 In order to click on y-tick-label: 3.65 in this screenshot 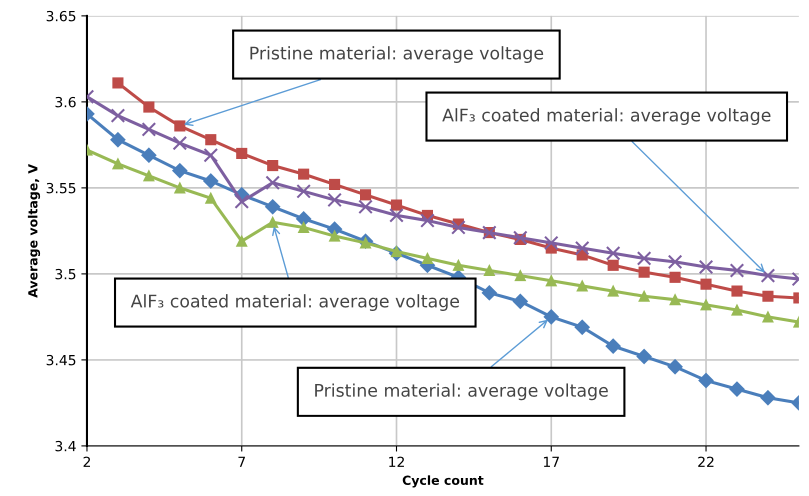, I will do `click(61, 16)`.